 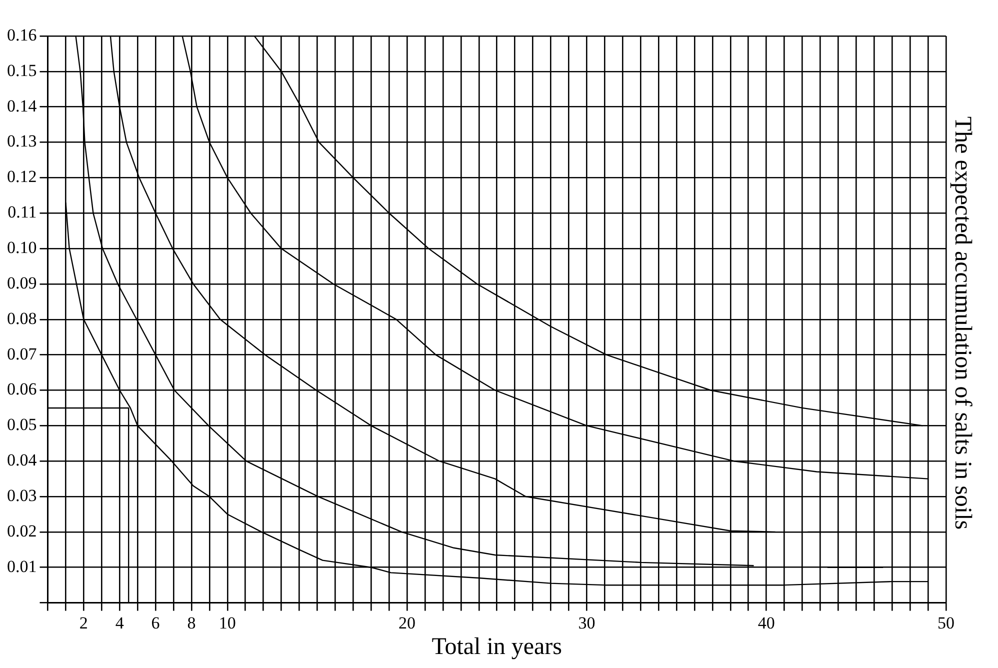 I want to click on x-tick-label: 30, so click(x=587, y=622).